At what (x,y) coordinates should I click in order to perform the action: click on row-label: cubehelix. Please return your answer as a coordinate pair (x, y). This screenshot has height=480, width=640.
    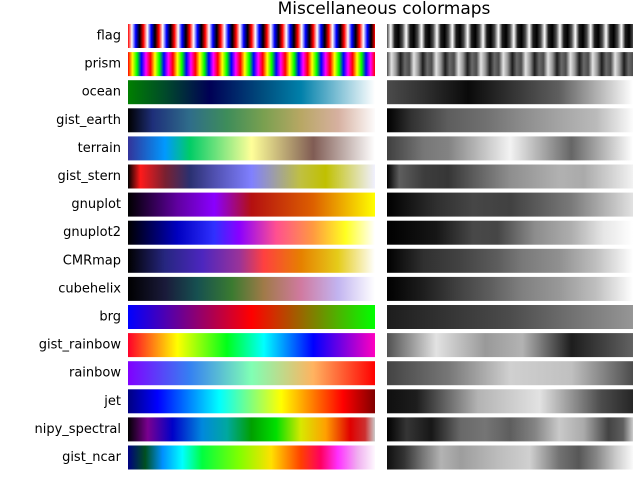
    Looking at the image, I should click on (89, 288).